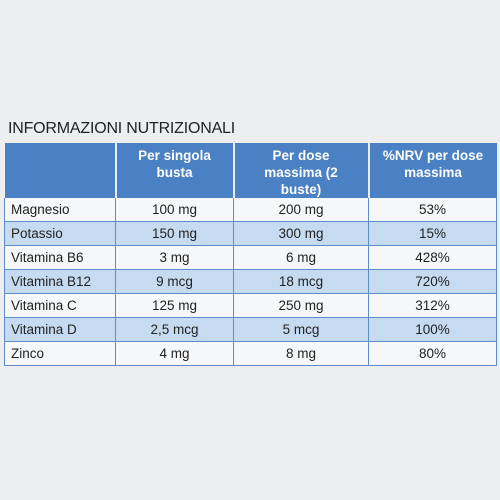  Describe the element at coordinates (432, 281) in the screenshot. I see `table-cell: 720%` at that location.